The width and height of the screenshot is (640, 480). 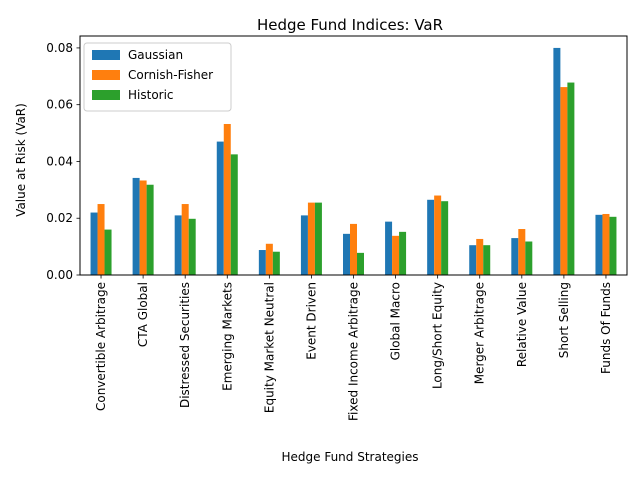 What do you see at coordinates (151, 95) in the screenshot?
I see `legend-label: Historic` at bounding box center [151, 95].